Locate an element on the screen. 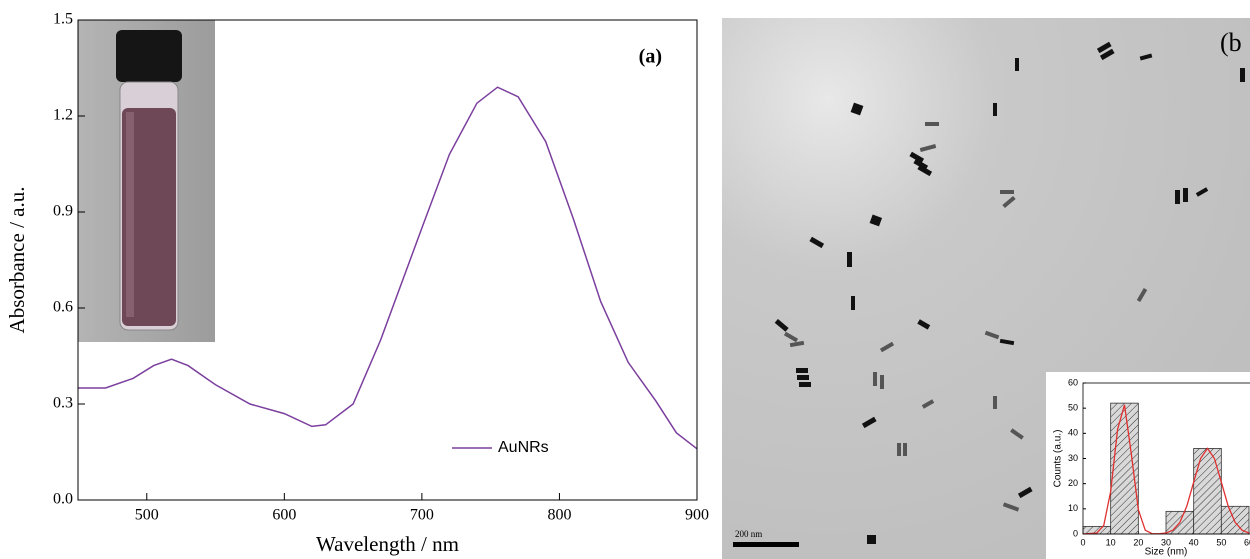 Image resolution: width=1250 pixels, height=559 pixels. plot-frame is located at coordinates (1166, 458).